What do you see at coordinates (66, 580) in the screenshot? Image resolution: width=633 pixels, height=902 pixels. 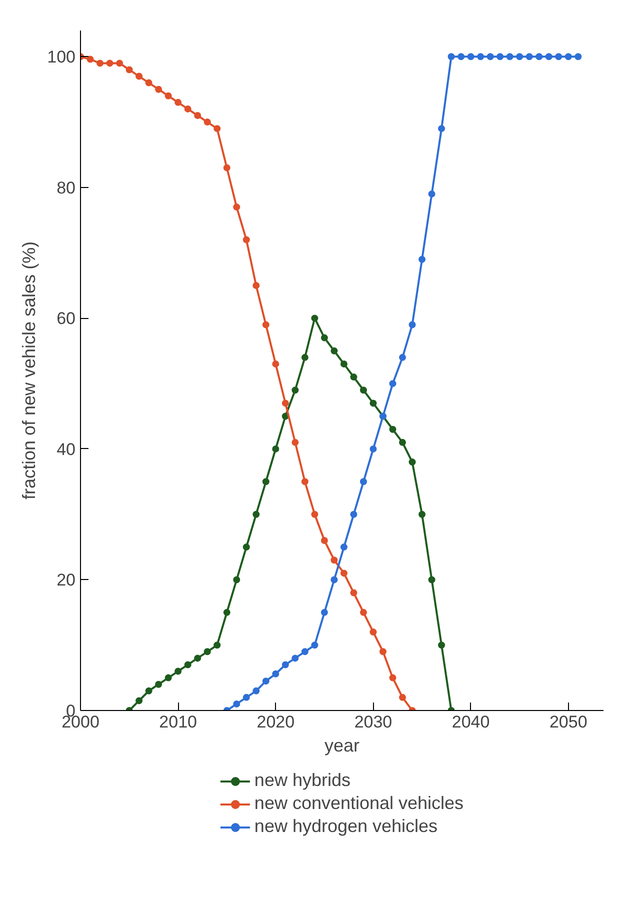 I see `y-tick-label: 20` at bounding box center [66, 580].